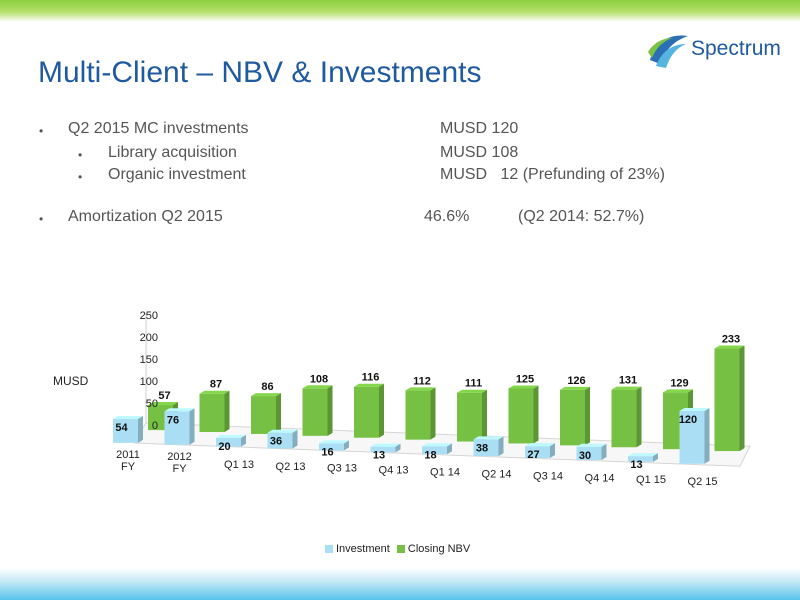  I want to click on data-label: 131, so click(628, 381).